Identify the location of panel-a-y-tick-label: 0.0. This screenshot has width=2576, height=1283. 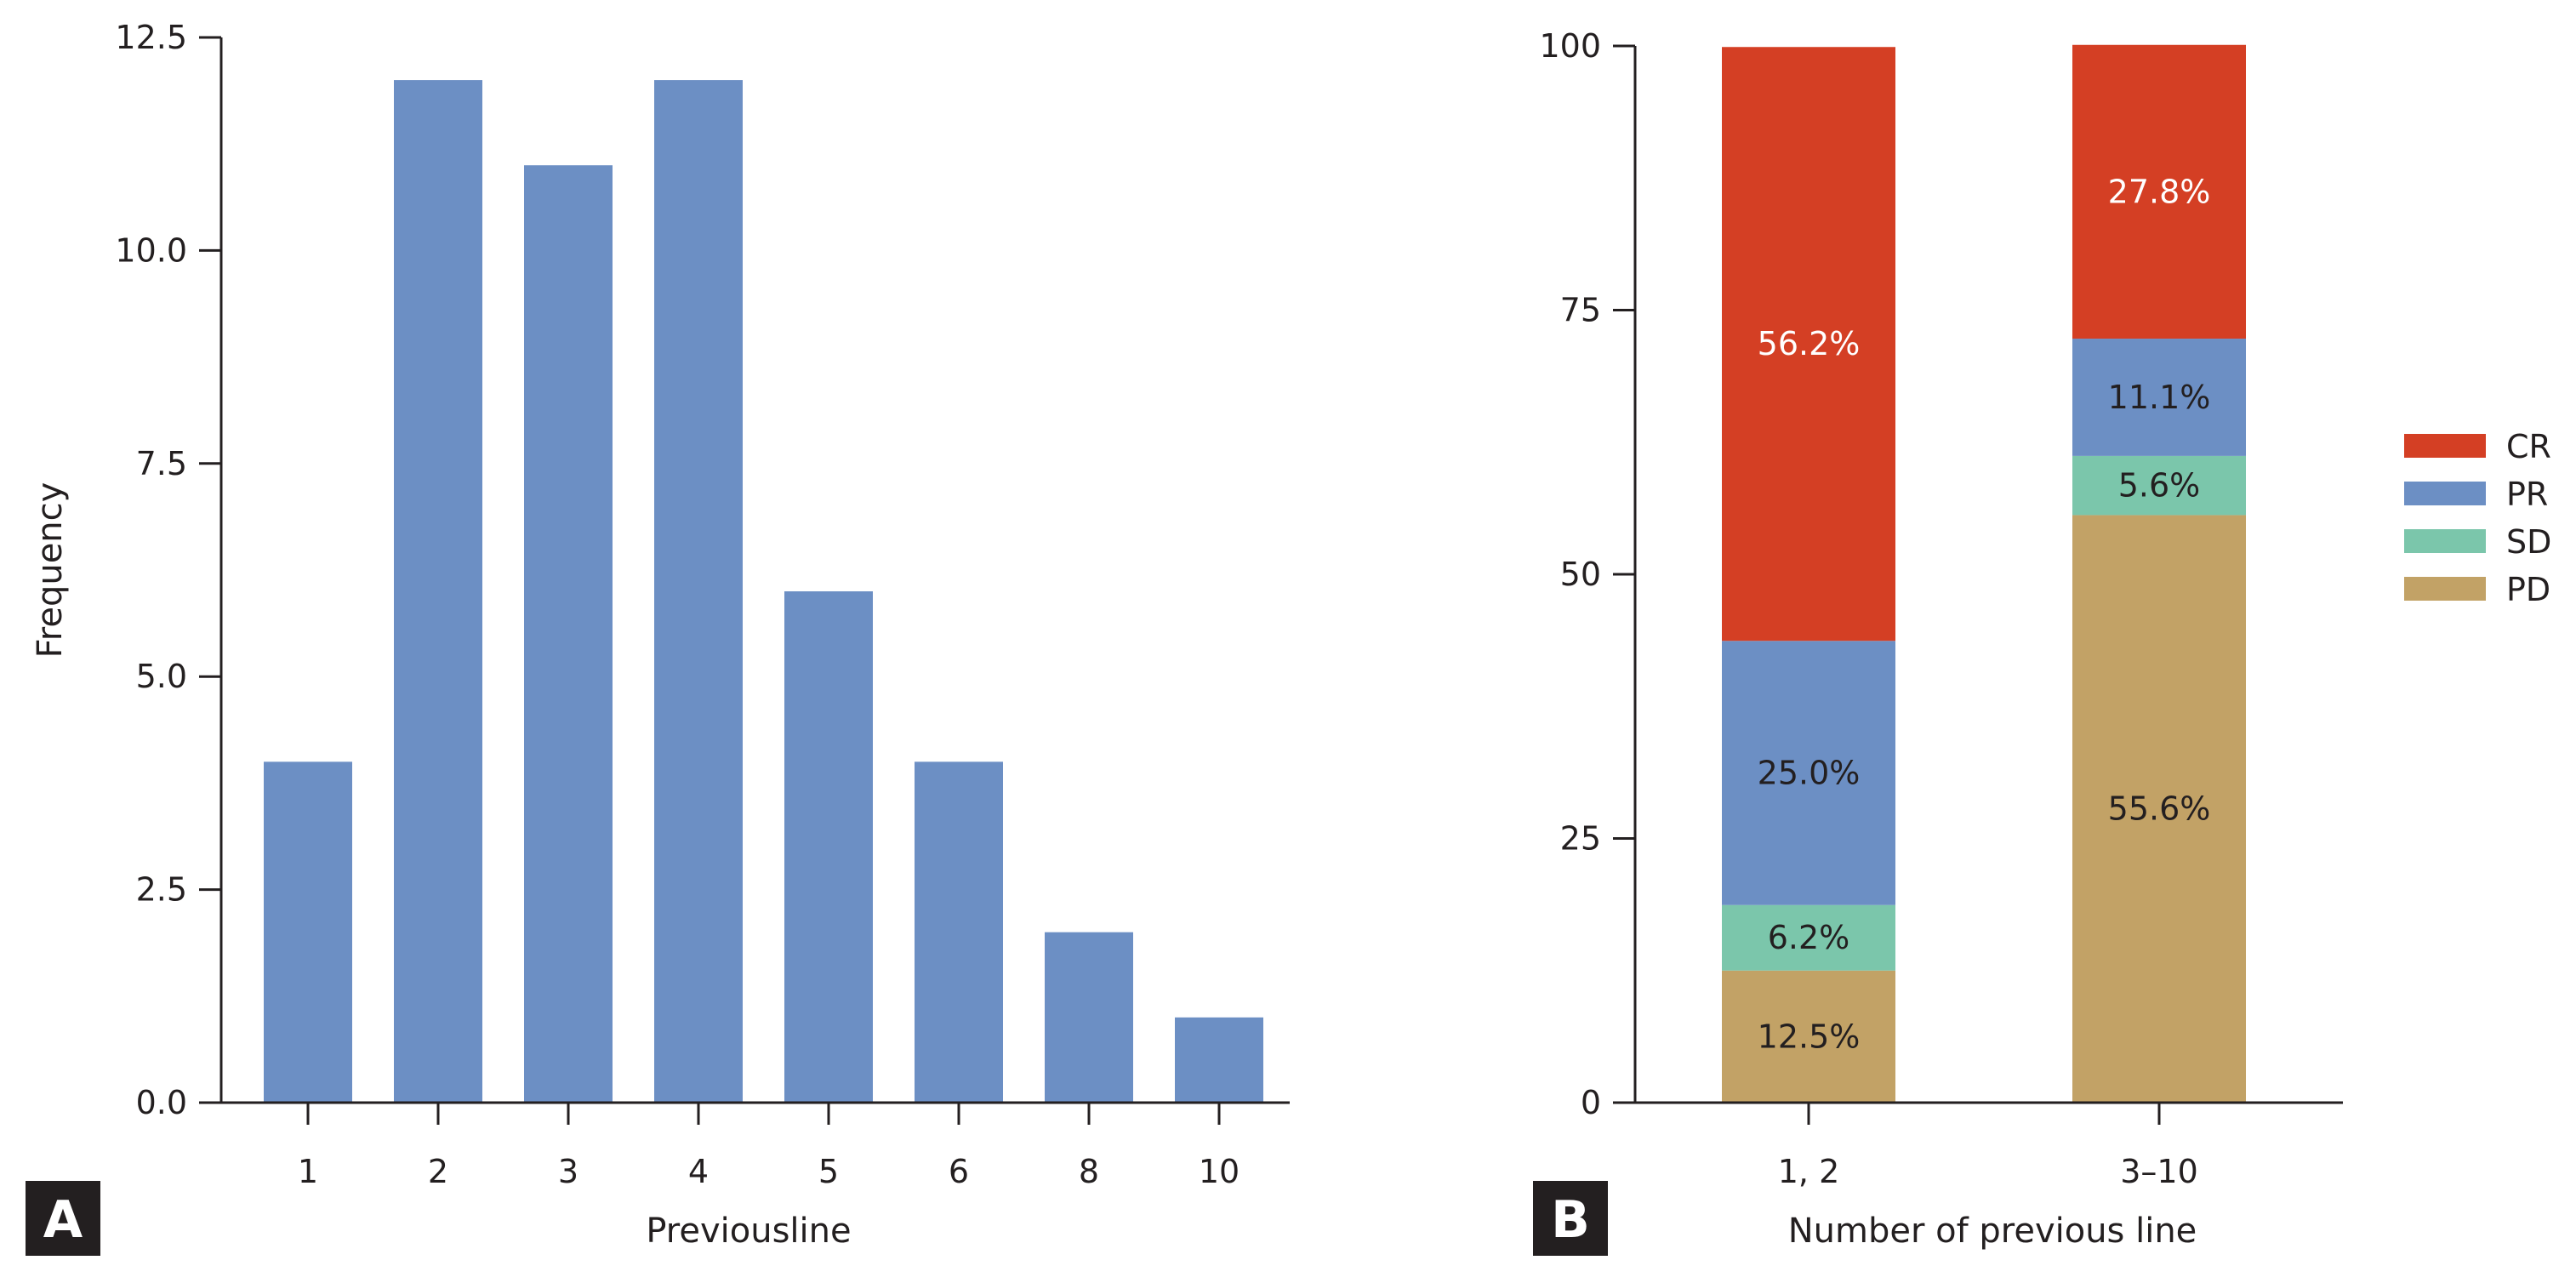
(162, 1102).